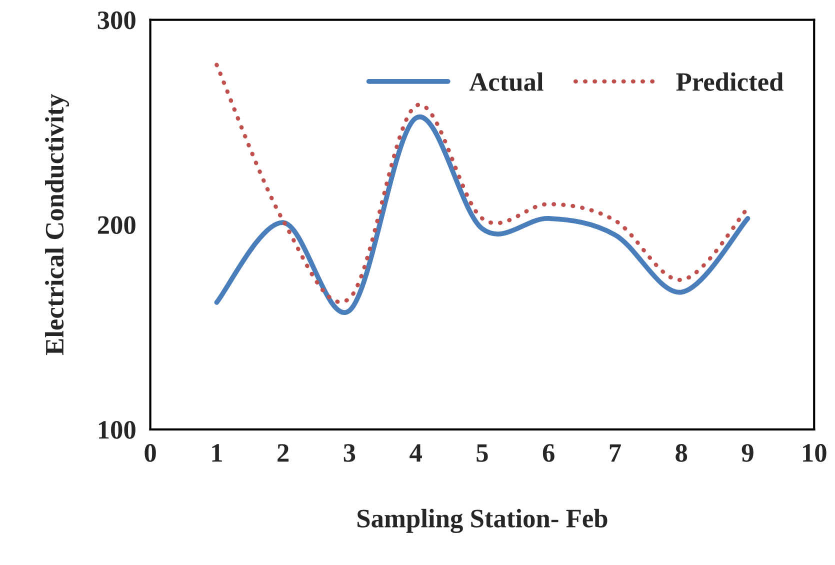 Image resolution: width=835 pixels, height=565 pixels. I want to click on x-tick-label: 6, so click(548, 453).